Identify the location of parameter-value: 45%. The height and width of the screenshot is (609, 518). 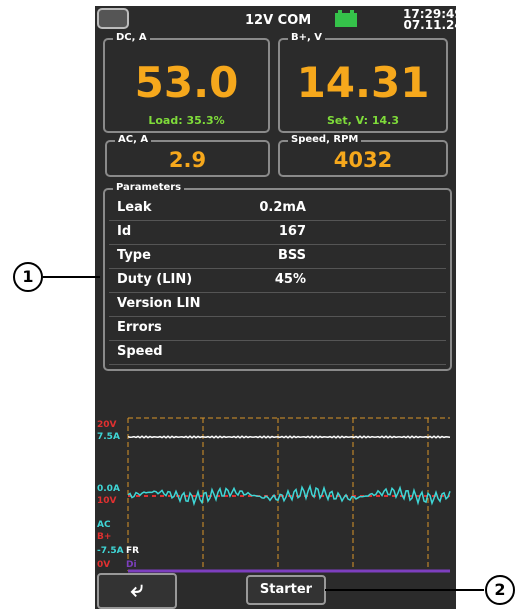
(290, 279).